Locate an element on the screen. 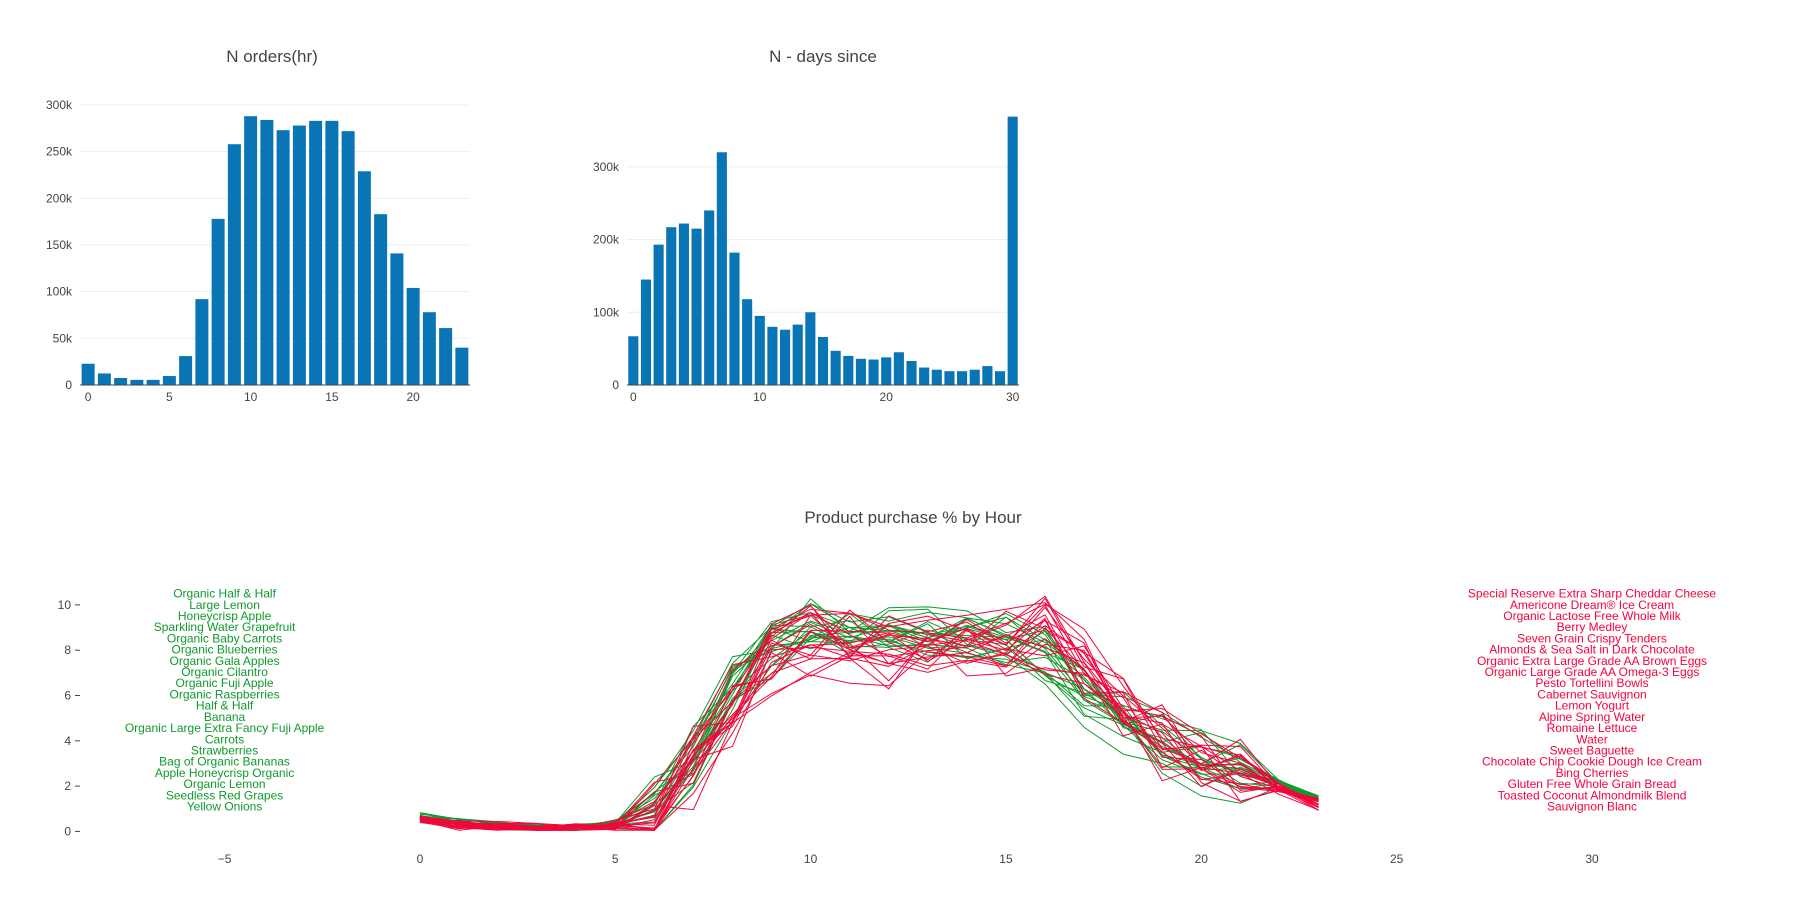 This screenshot has height=902, width=1813. product-label-red: Berry Medley is located at coordinates (1592, 627).